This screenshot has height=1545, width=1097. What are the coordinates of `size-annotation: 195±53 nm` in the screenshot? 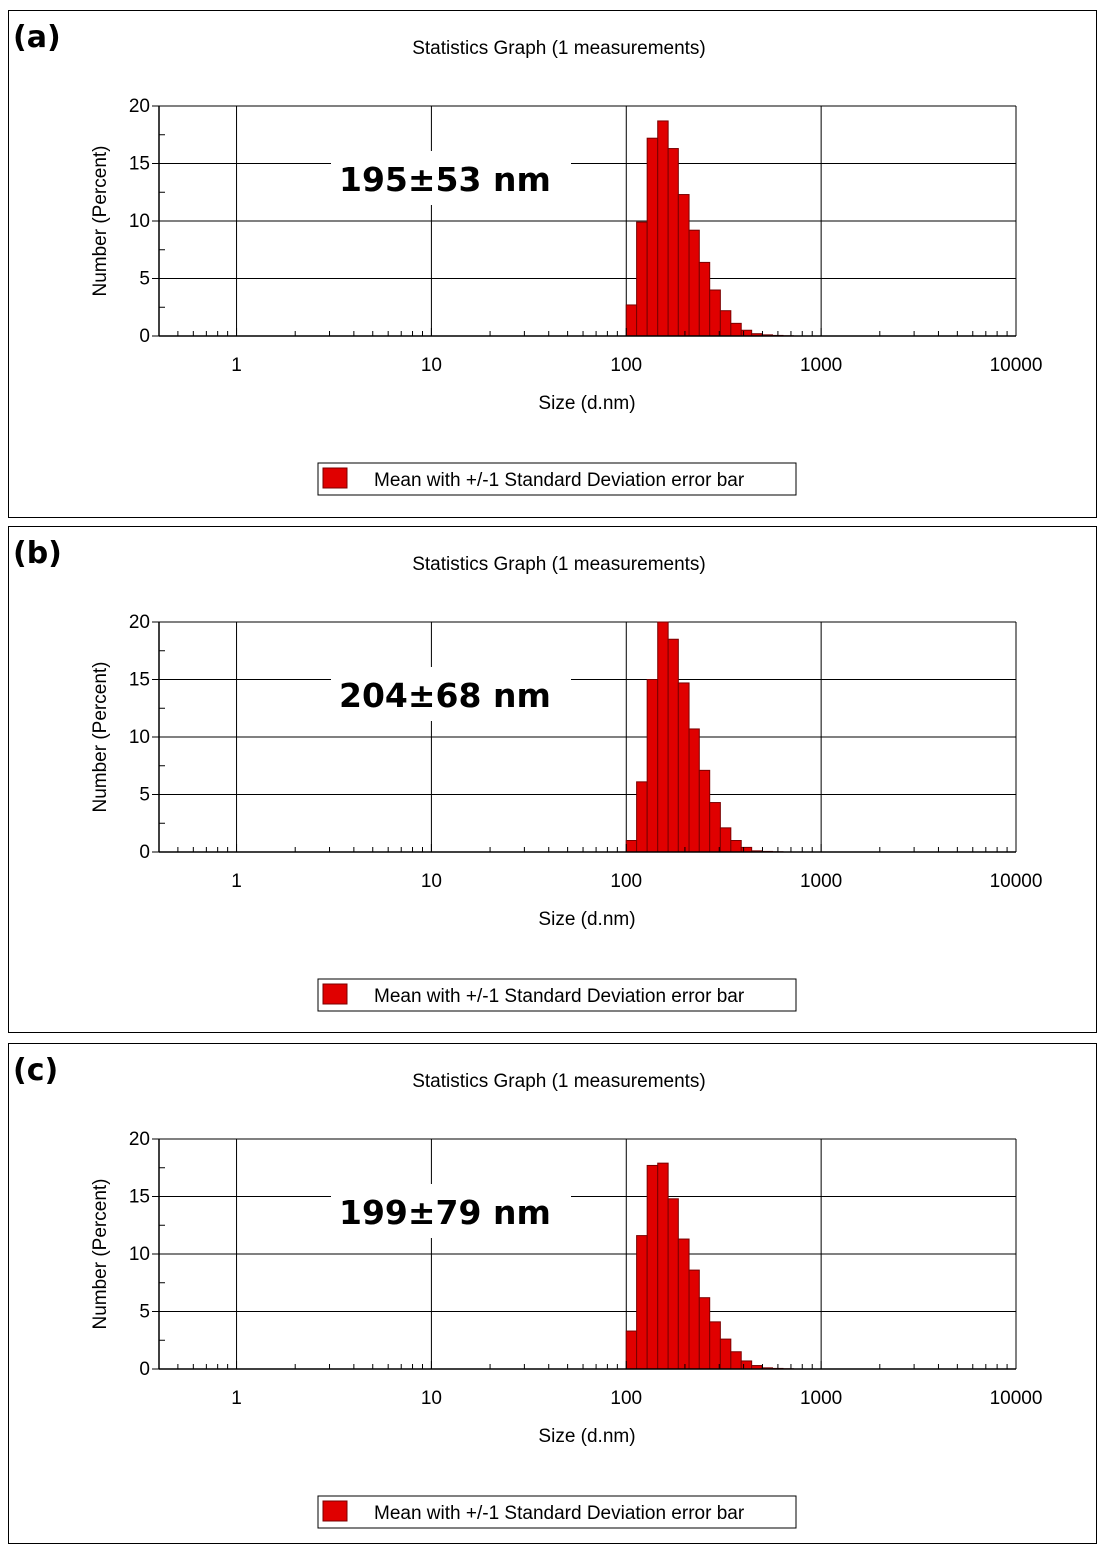 It's located at (445, 179).